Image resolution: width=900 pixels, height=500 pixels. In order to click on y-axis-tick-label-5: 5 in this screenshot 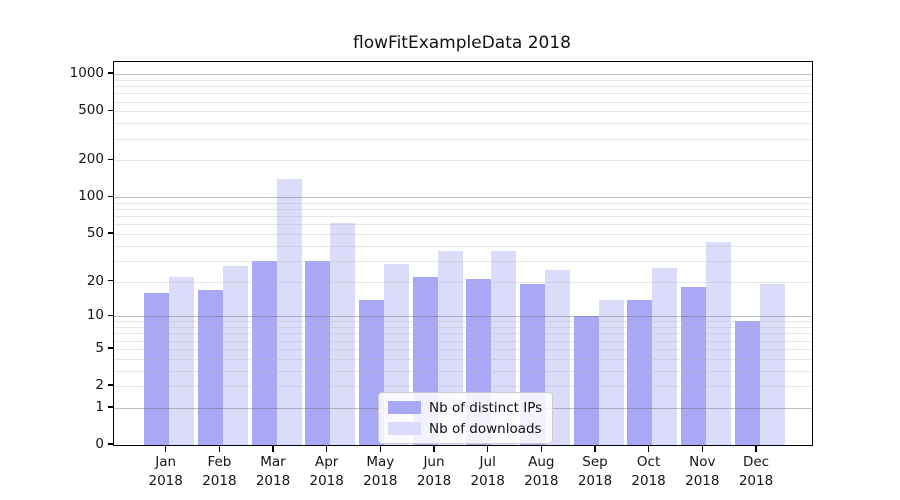, I will do `click(99, 347)`.